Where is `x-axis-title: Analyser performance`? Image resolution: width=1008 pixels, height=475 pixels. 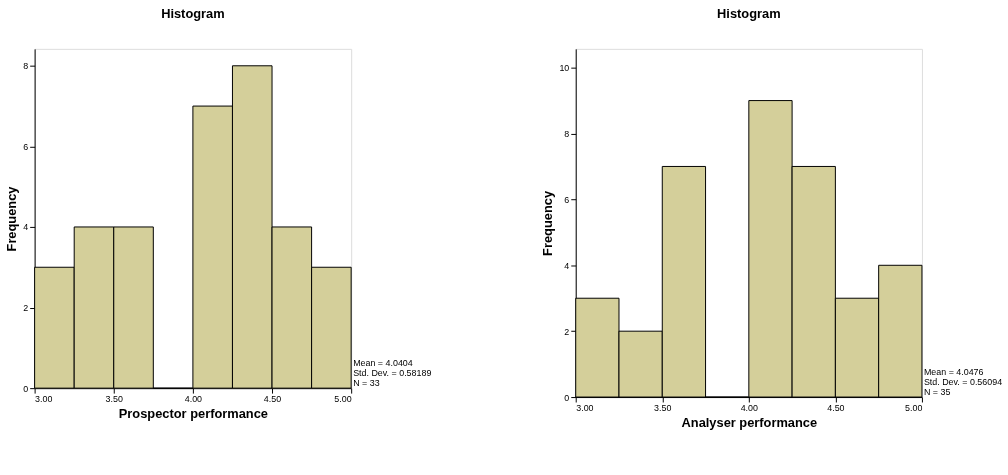
x-axis-title: Analyser performance is located at coordinates (749, 423).